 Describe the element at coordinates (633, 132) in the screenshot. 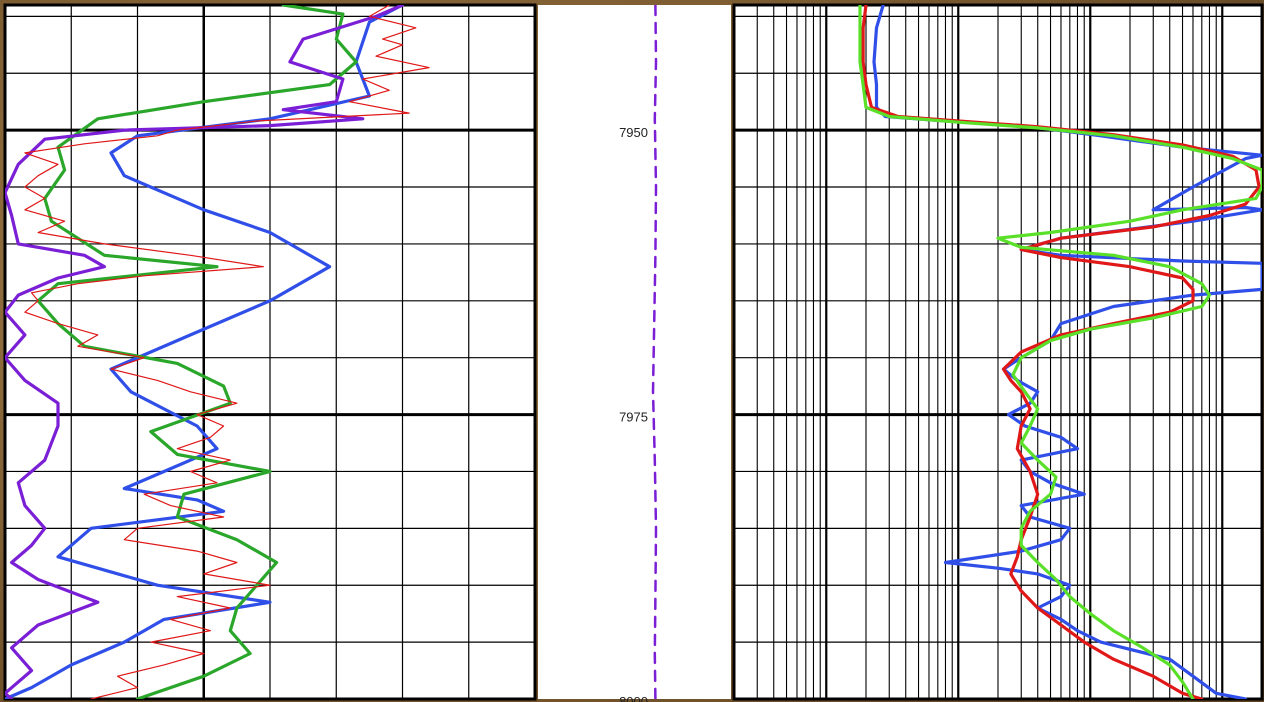

I see `depth-tick-label: 7950` at that location.